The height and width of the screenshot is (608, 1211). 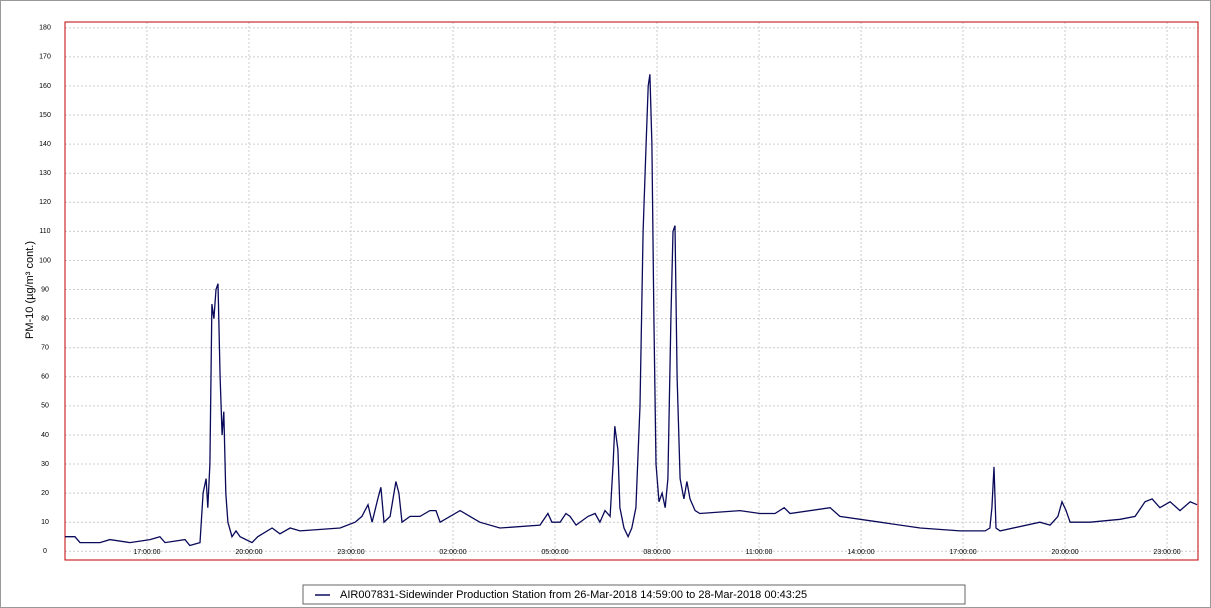 What do you see at coordinates (45, 260) in the screenshot?
I see `y-tick-label: 100` at bounding box center [45, 260].